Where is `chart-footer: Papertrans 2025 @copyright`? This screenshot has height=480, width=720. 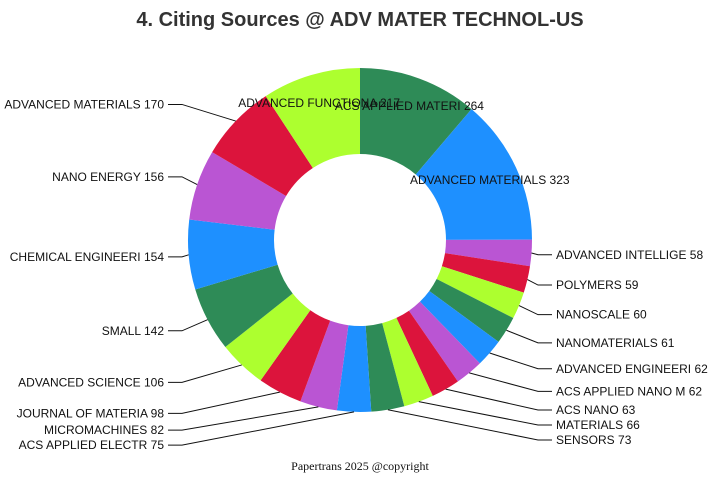
chart-footer: Papertrans 2025 @copyright is located at coordinates (360, 466).